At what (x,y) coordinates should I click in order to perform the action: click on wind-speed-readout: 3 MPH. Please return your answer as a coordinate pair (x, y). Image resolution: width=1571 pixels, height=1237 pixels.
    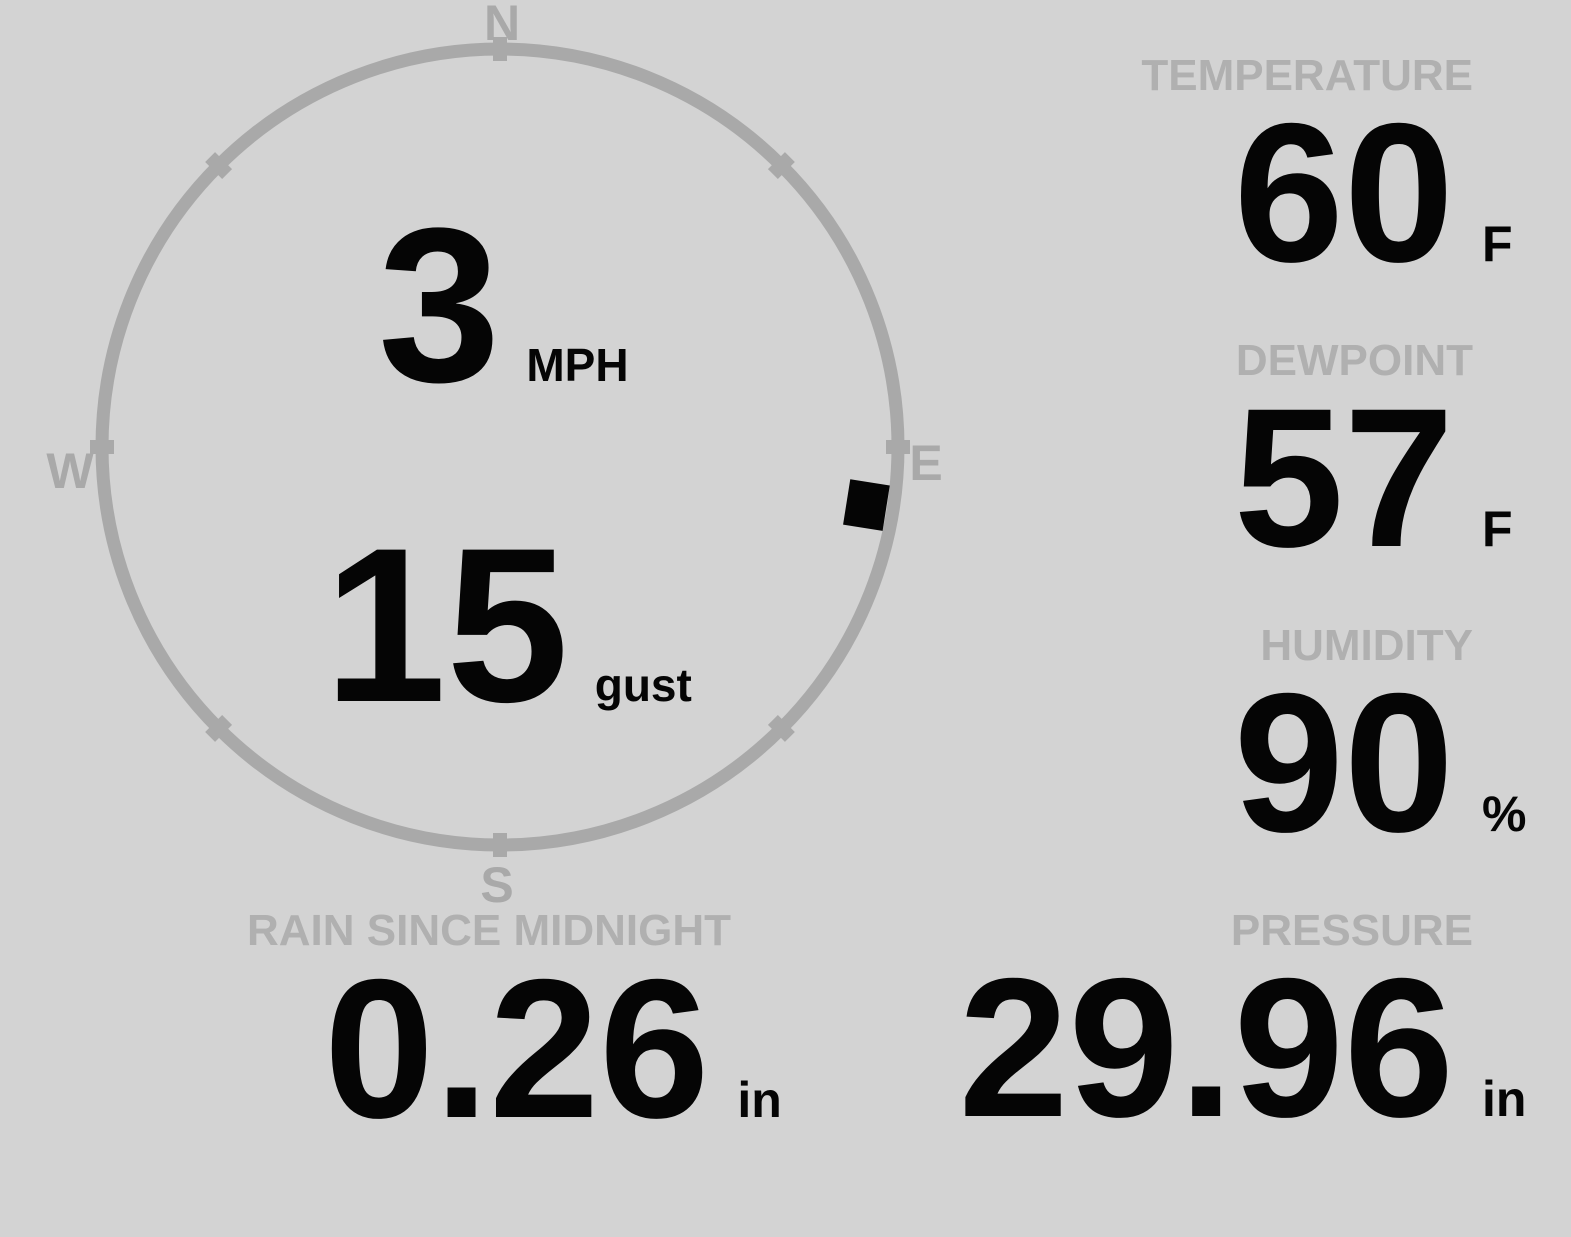
    Looking at the image, I should click on (503, 305).